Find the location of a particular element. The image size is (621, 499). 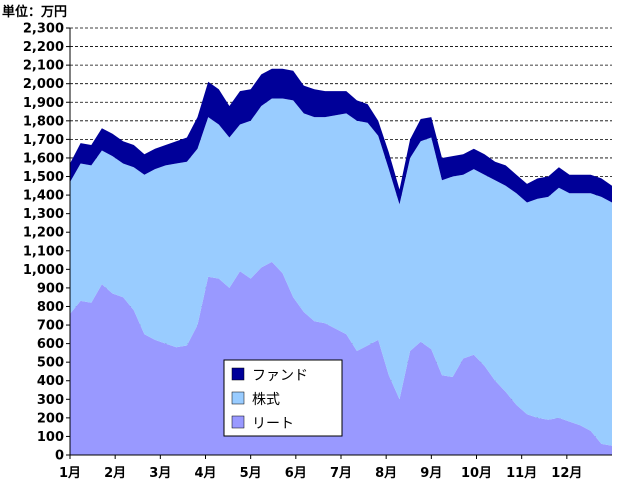

y-tick-label: 700 is located at coordinates (50, 326).